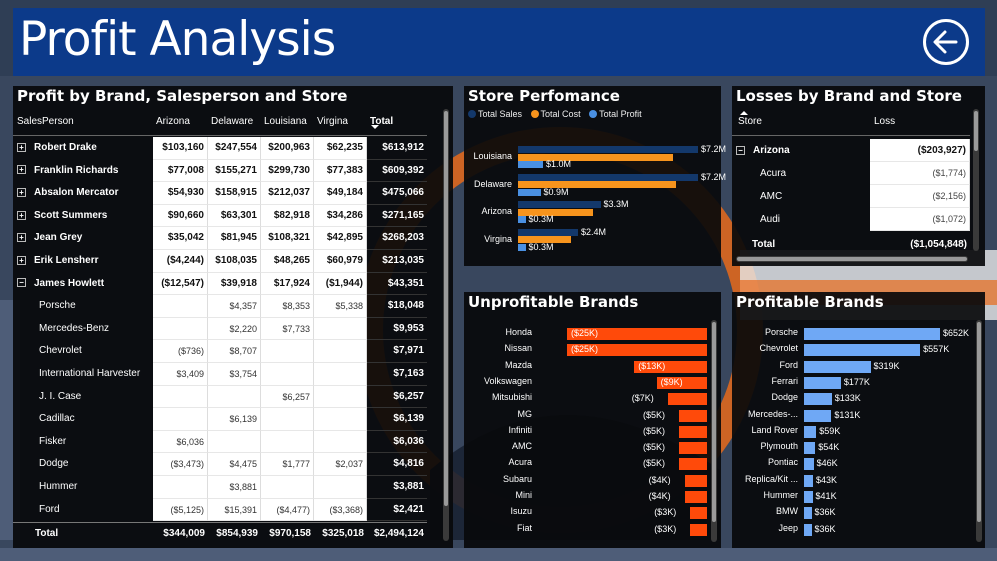 The width and height of the screenshot is (997, 561). What do you see at coordinates (220, 487) in the screenshot?
I see `table-row: Hummer $3,881 $3,881` at bounding box center [220, 487].